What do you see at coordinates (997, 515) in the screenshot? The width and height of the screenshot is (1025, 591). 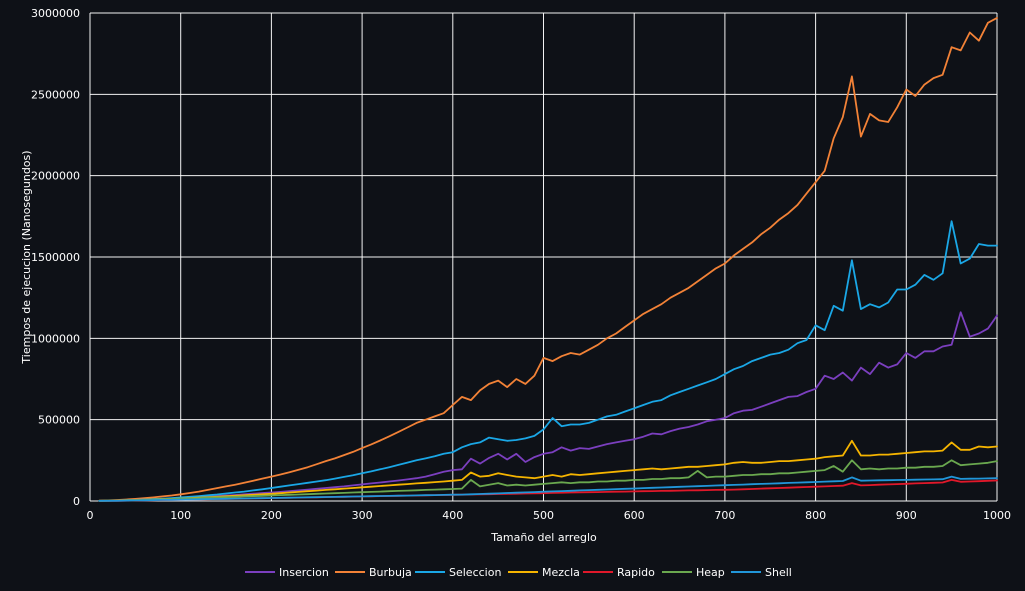 I see `x-tick-label: 1000` at bounding box center [997, 515].